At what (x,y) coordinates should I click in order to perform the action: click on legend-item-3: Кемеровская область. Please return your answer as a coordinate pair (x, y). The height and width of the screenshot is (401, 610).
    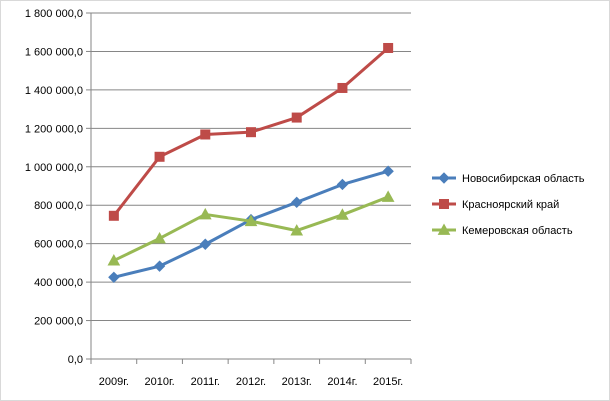
    Looking at the image, I should click on (502, 230).